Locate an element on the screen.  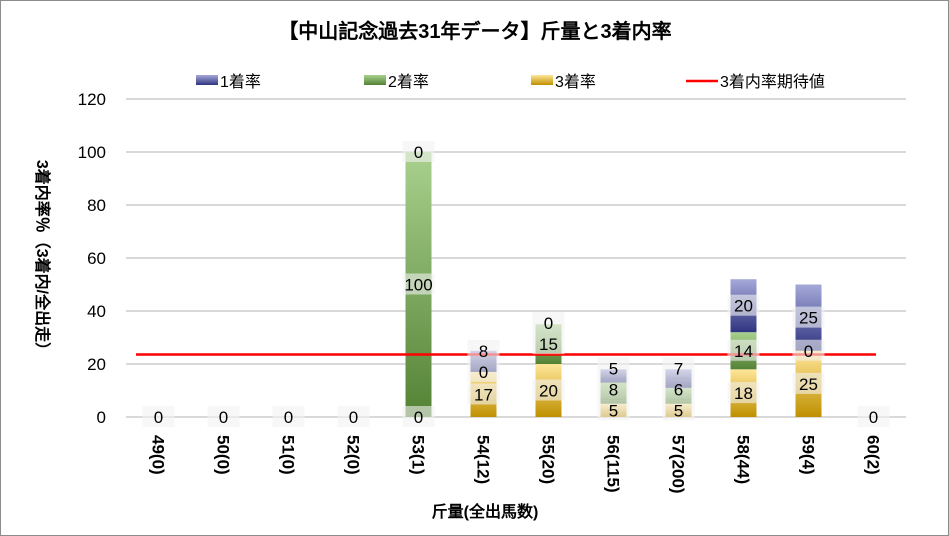
x-tick-label: 57(200) is located at coordinates (678, 464).